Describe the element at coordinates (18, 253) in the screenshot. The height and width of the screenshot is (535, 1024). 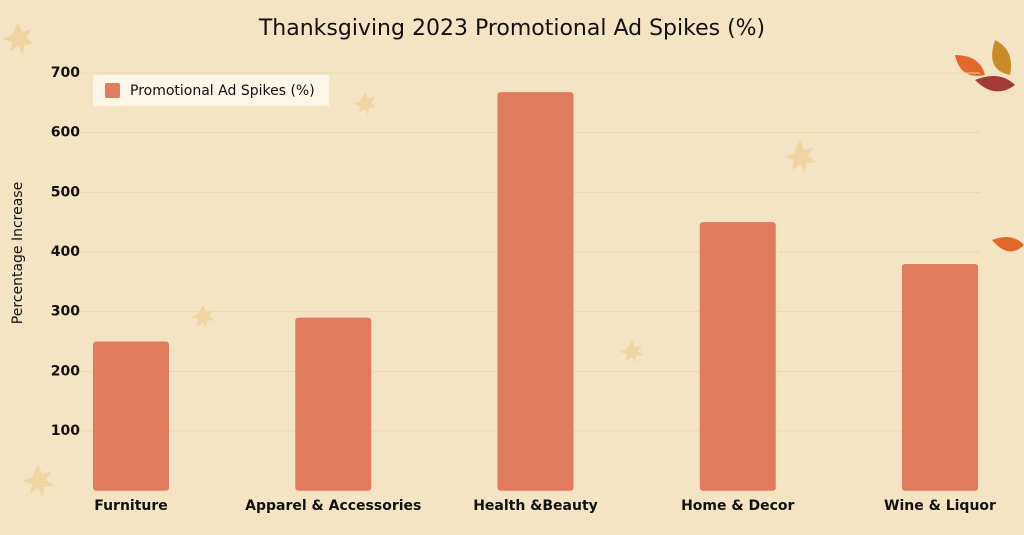
I see `y-axis-label: Percentage Increase` at that location.